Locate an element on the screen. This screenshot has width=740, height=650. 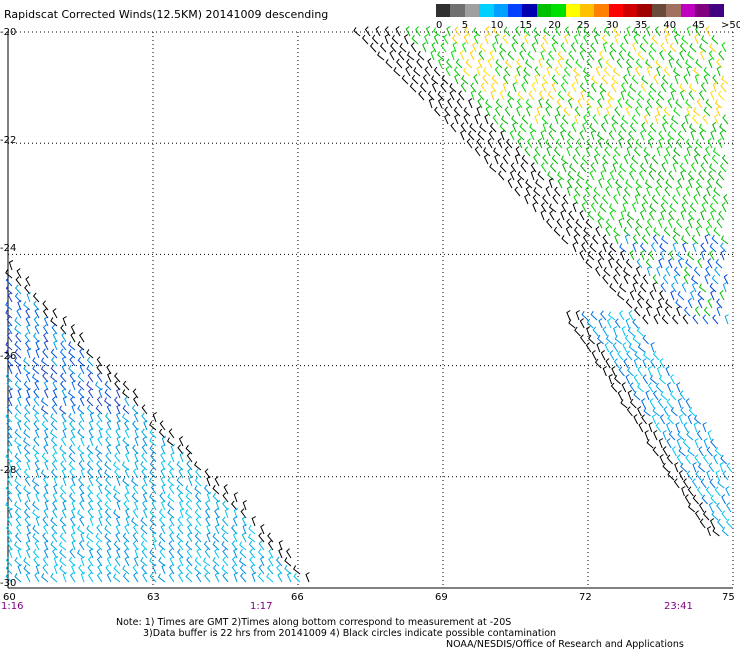
legend-label-4: 20 is located at coordinates (554, 25).